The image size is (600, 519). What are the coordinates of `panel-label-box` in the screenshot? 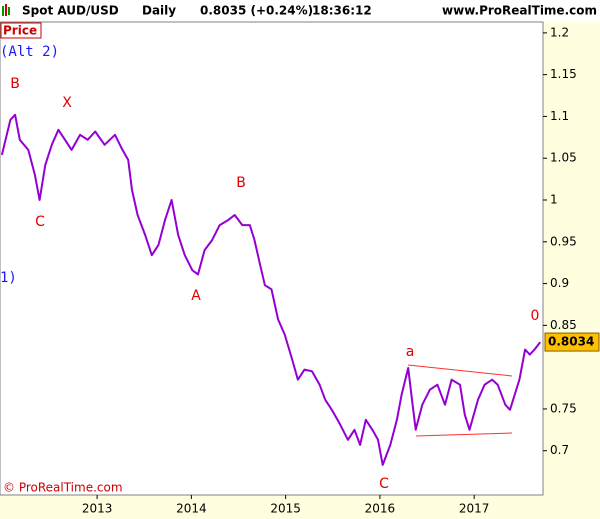 It's located at (21, 30).